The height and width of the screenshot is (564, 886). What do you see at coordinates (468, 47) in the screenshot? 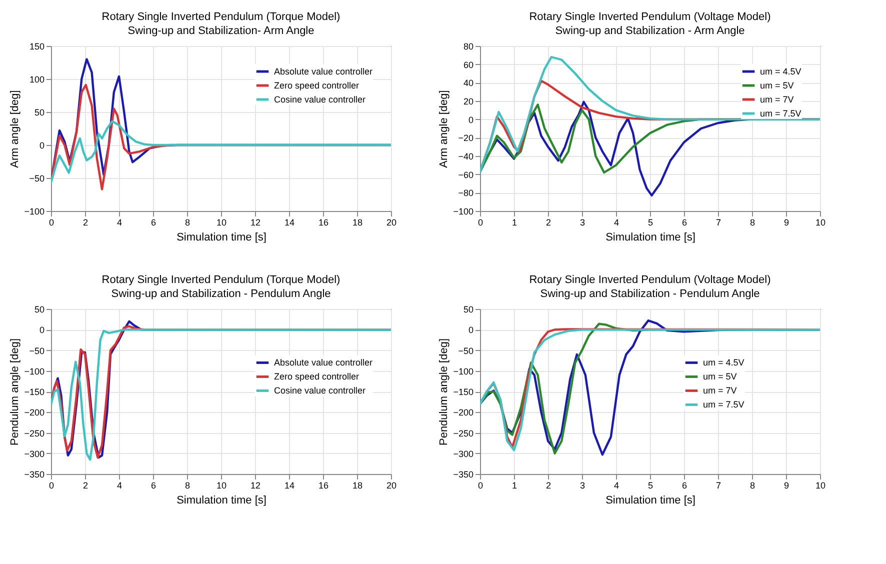
I see `y-tick-label: 80` at bounding box center [468, 47].